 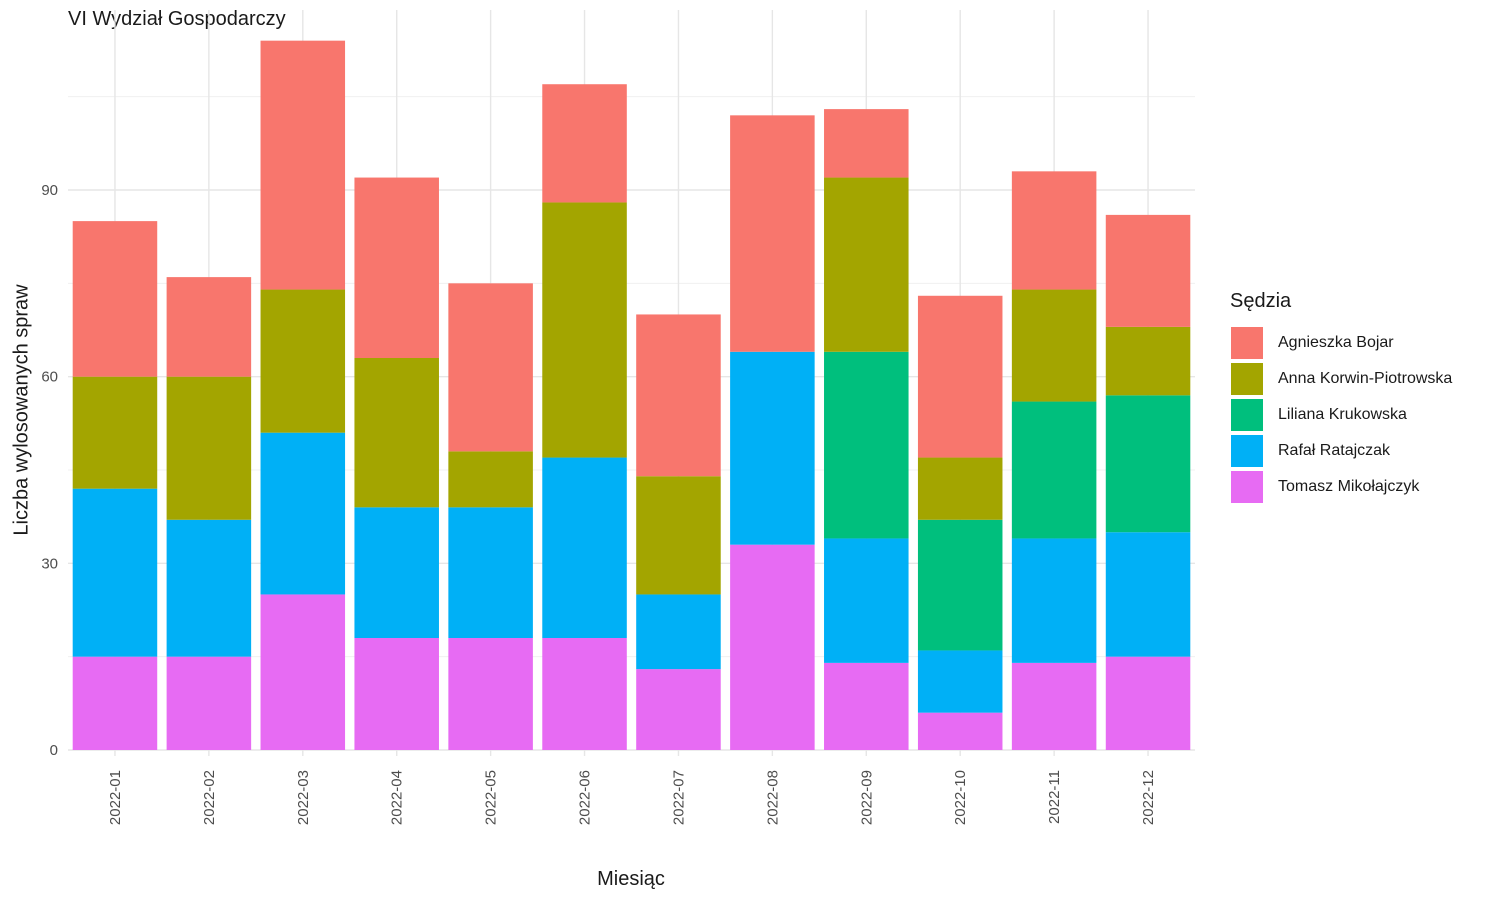 What do you see at coordinates (1148, 797) in the screenshot?
I see `x-tick-label: 2022-12` at bounding box center [1148, 797].